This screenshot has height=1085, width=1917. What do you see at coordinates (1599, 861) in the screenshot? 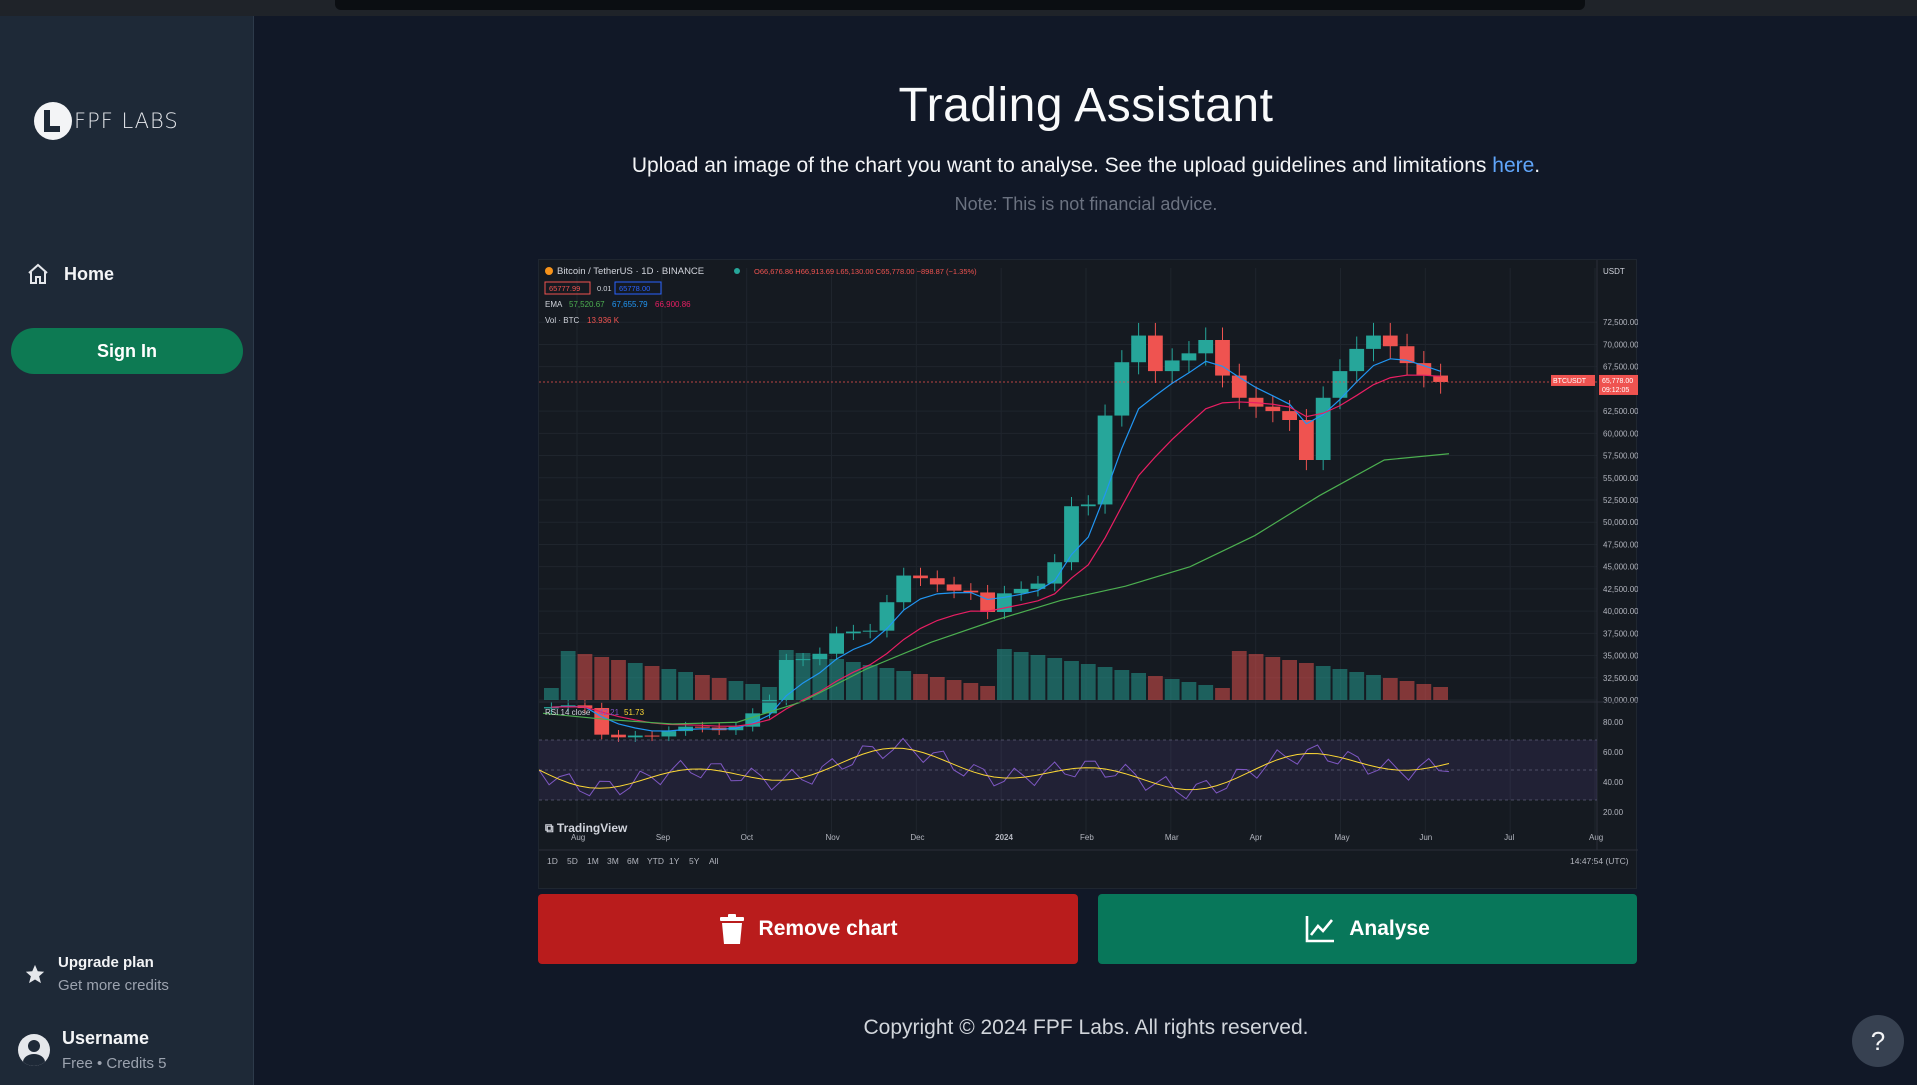
I see `time-label: 14:47:54 (UTC)` at bounding box center [1599, 861].